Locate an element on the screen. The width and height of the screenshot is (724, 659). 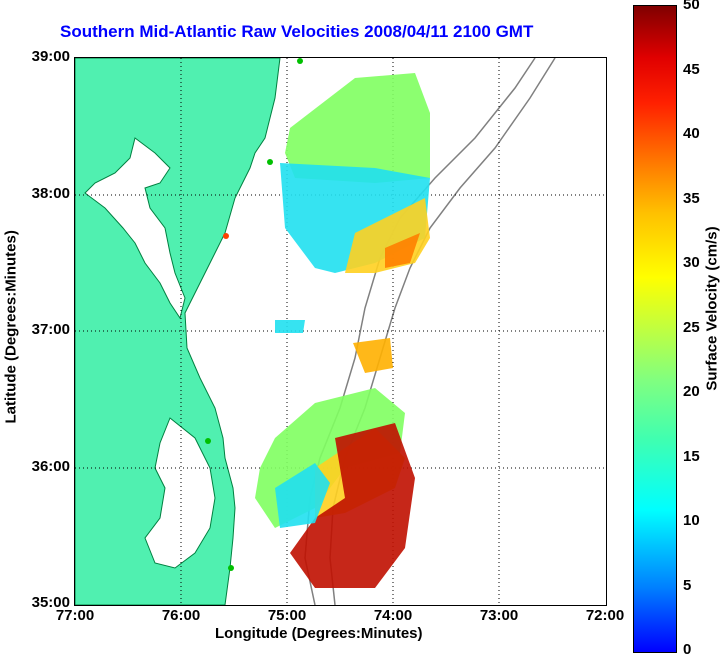
x-tick-label: 76:00 is located at coordinates (181, 615).